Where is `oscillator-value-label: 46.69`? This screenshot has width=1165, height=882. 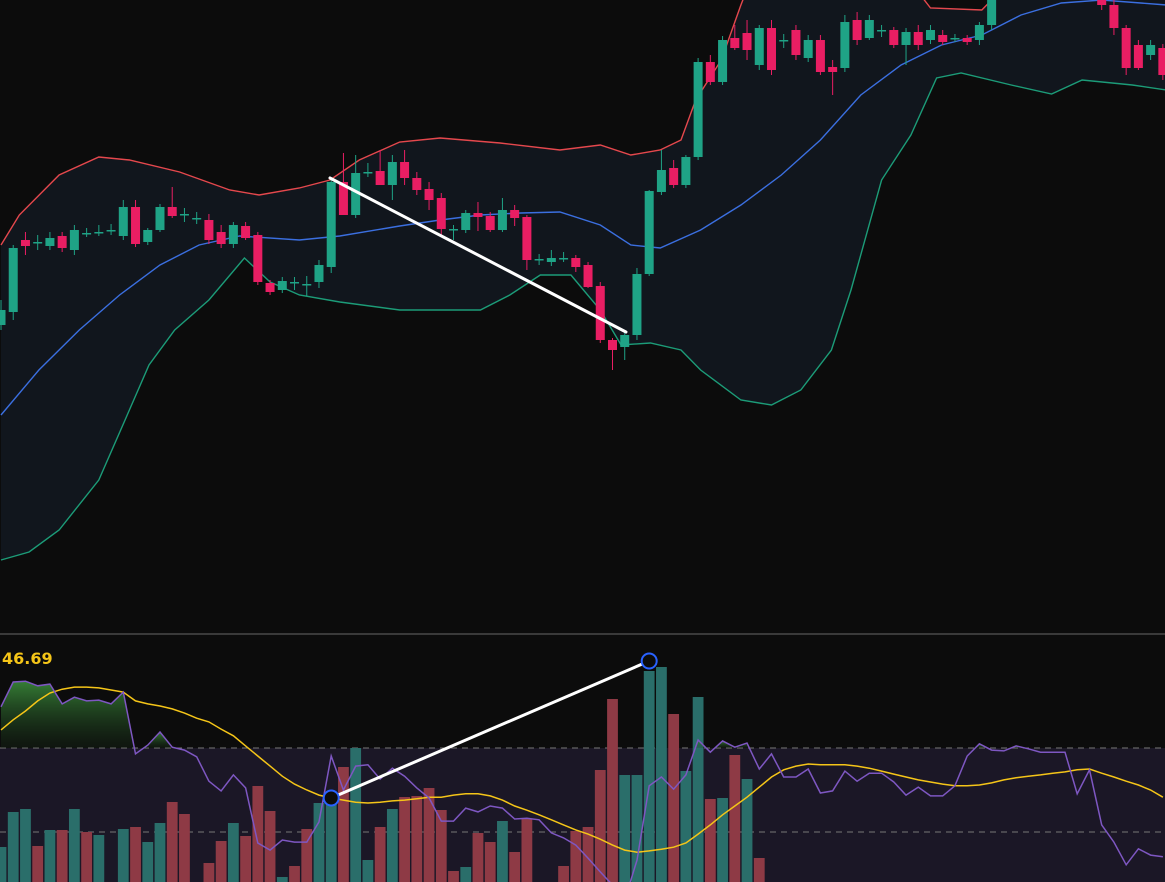 oscillator-value-label: 46.69 is located at coordinates (27, 658).